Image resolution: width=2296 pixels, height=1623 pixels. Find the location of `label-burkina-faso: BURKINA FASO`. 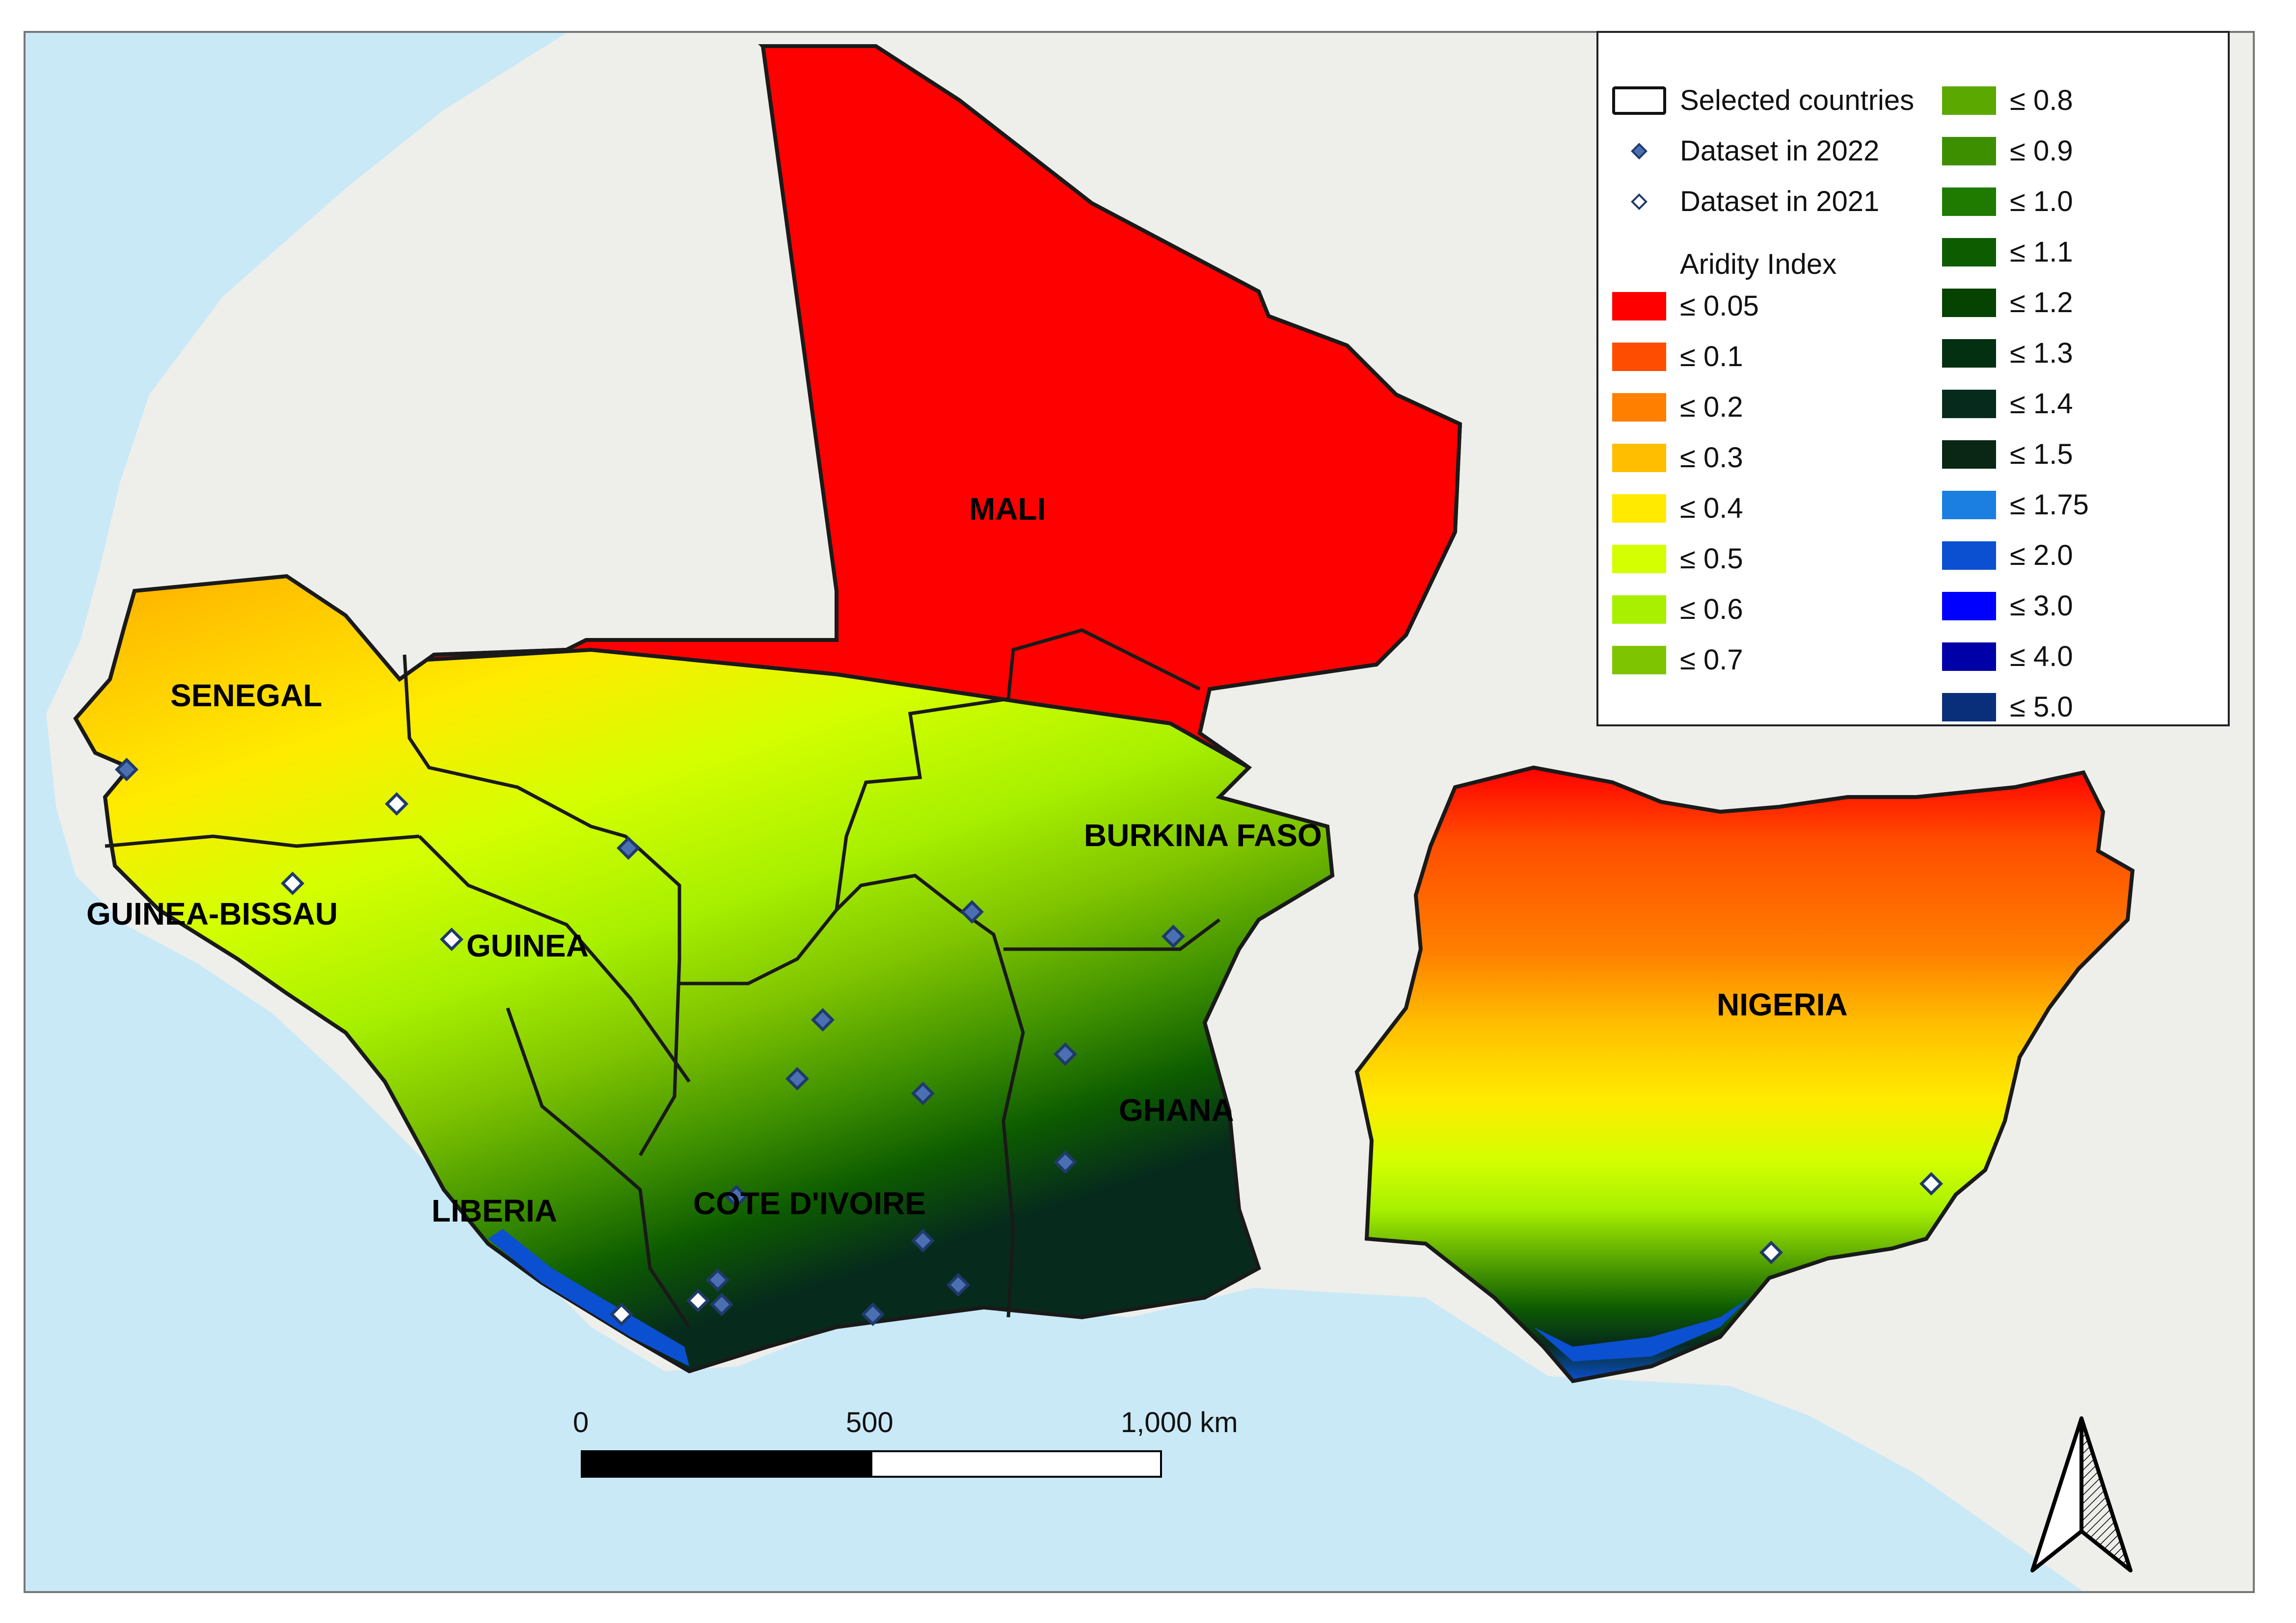

label-burkina-faso: BURKINA FASO is located at coordinates (1203, 835).